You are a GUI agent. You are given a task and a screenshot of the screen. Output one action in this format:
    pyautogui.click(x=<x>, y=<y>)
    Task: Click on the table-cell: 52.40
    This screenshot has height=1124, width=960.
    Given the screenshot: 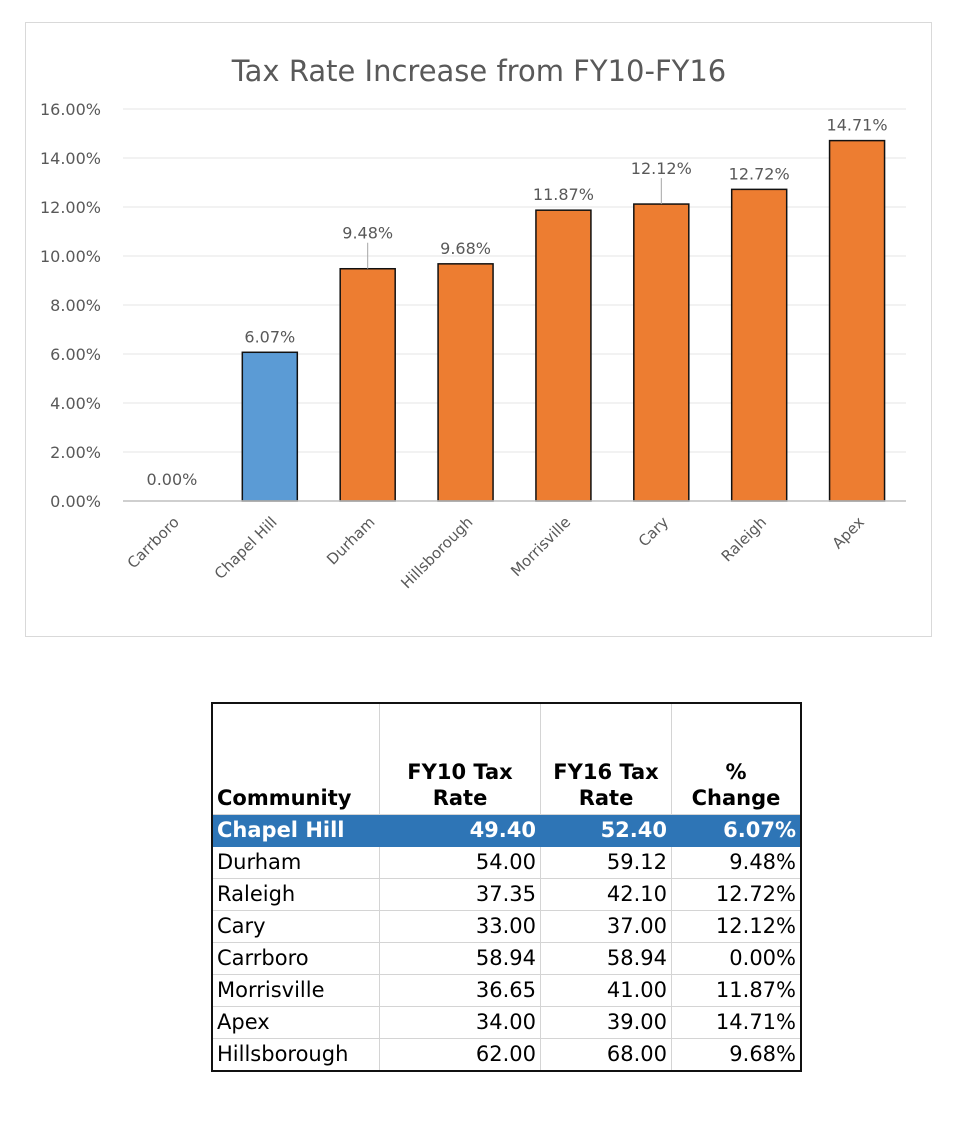 What is the action you would take?
    pyautogui.click(x=606, y=830)
    